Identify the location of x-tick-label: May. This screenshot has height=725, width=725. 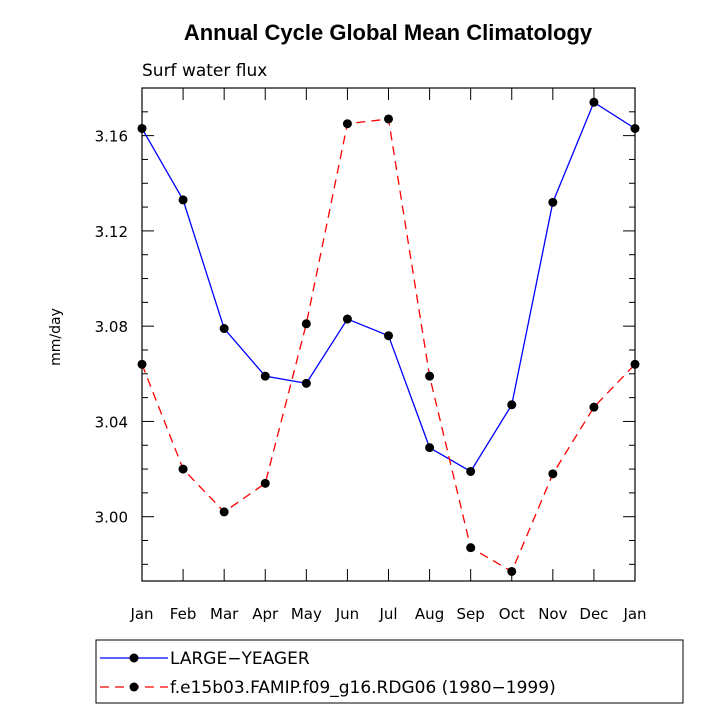
(306, 614).